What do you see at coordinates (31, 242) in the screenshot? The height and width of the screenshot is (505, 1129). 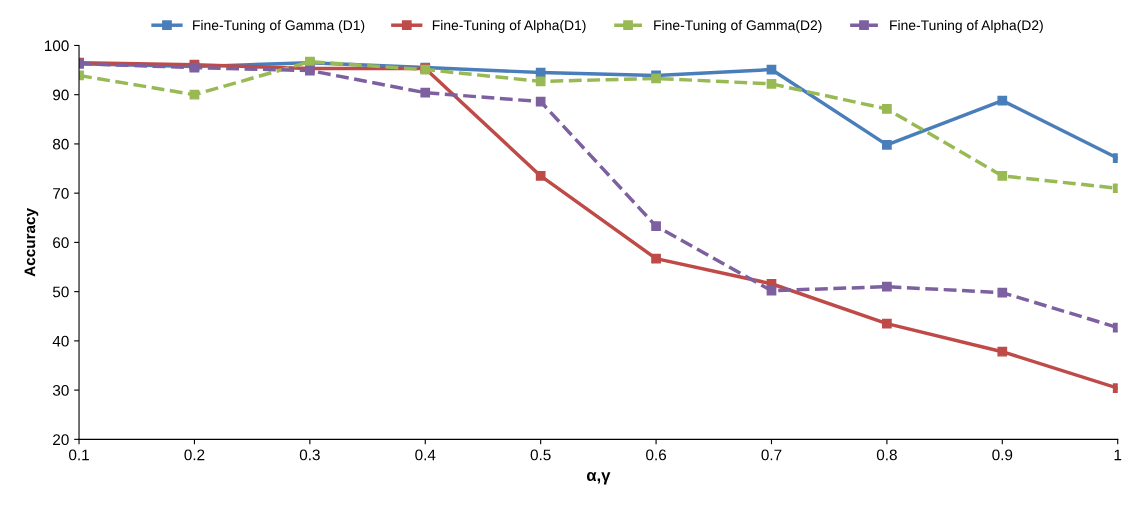 I see `y-axis-title: Accuracy` at bounding box center [31, 242].